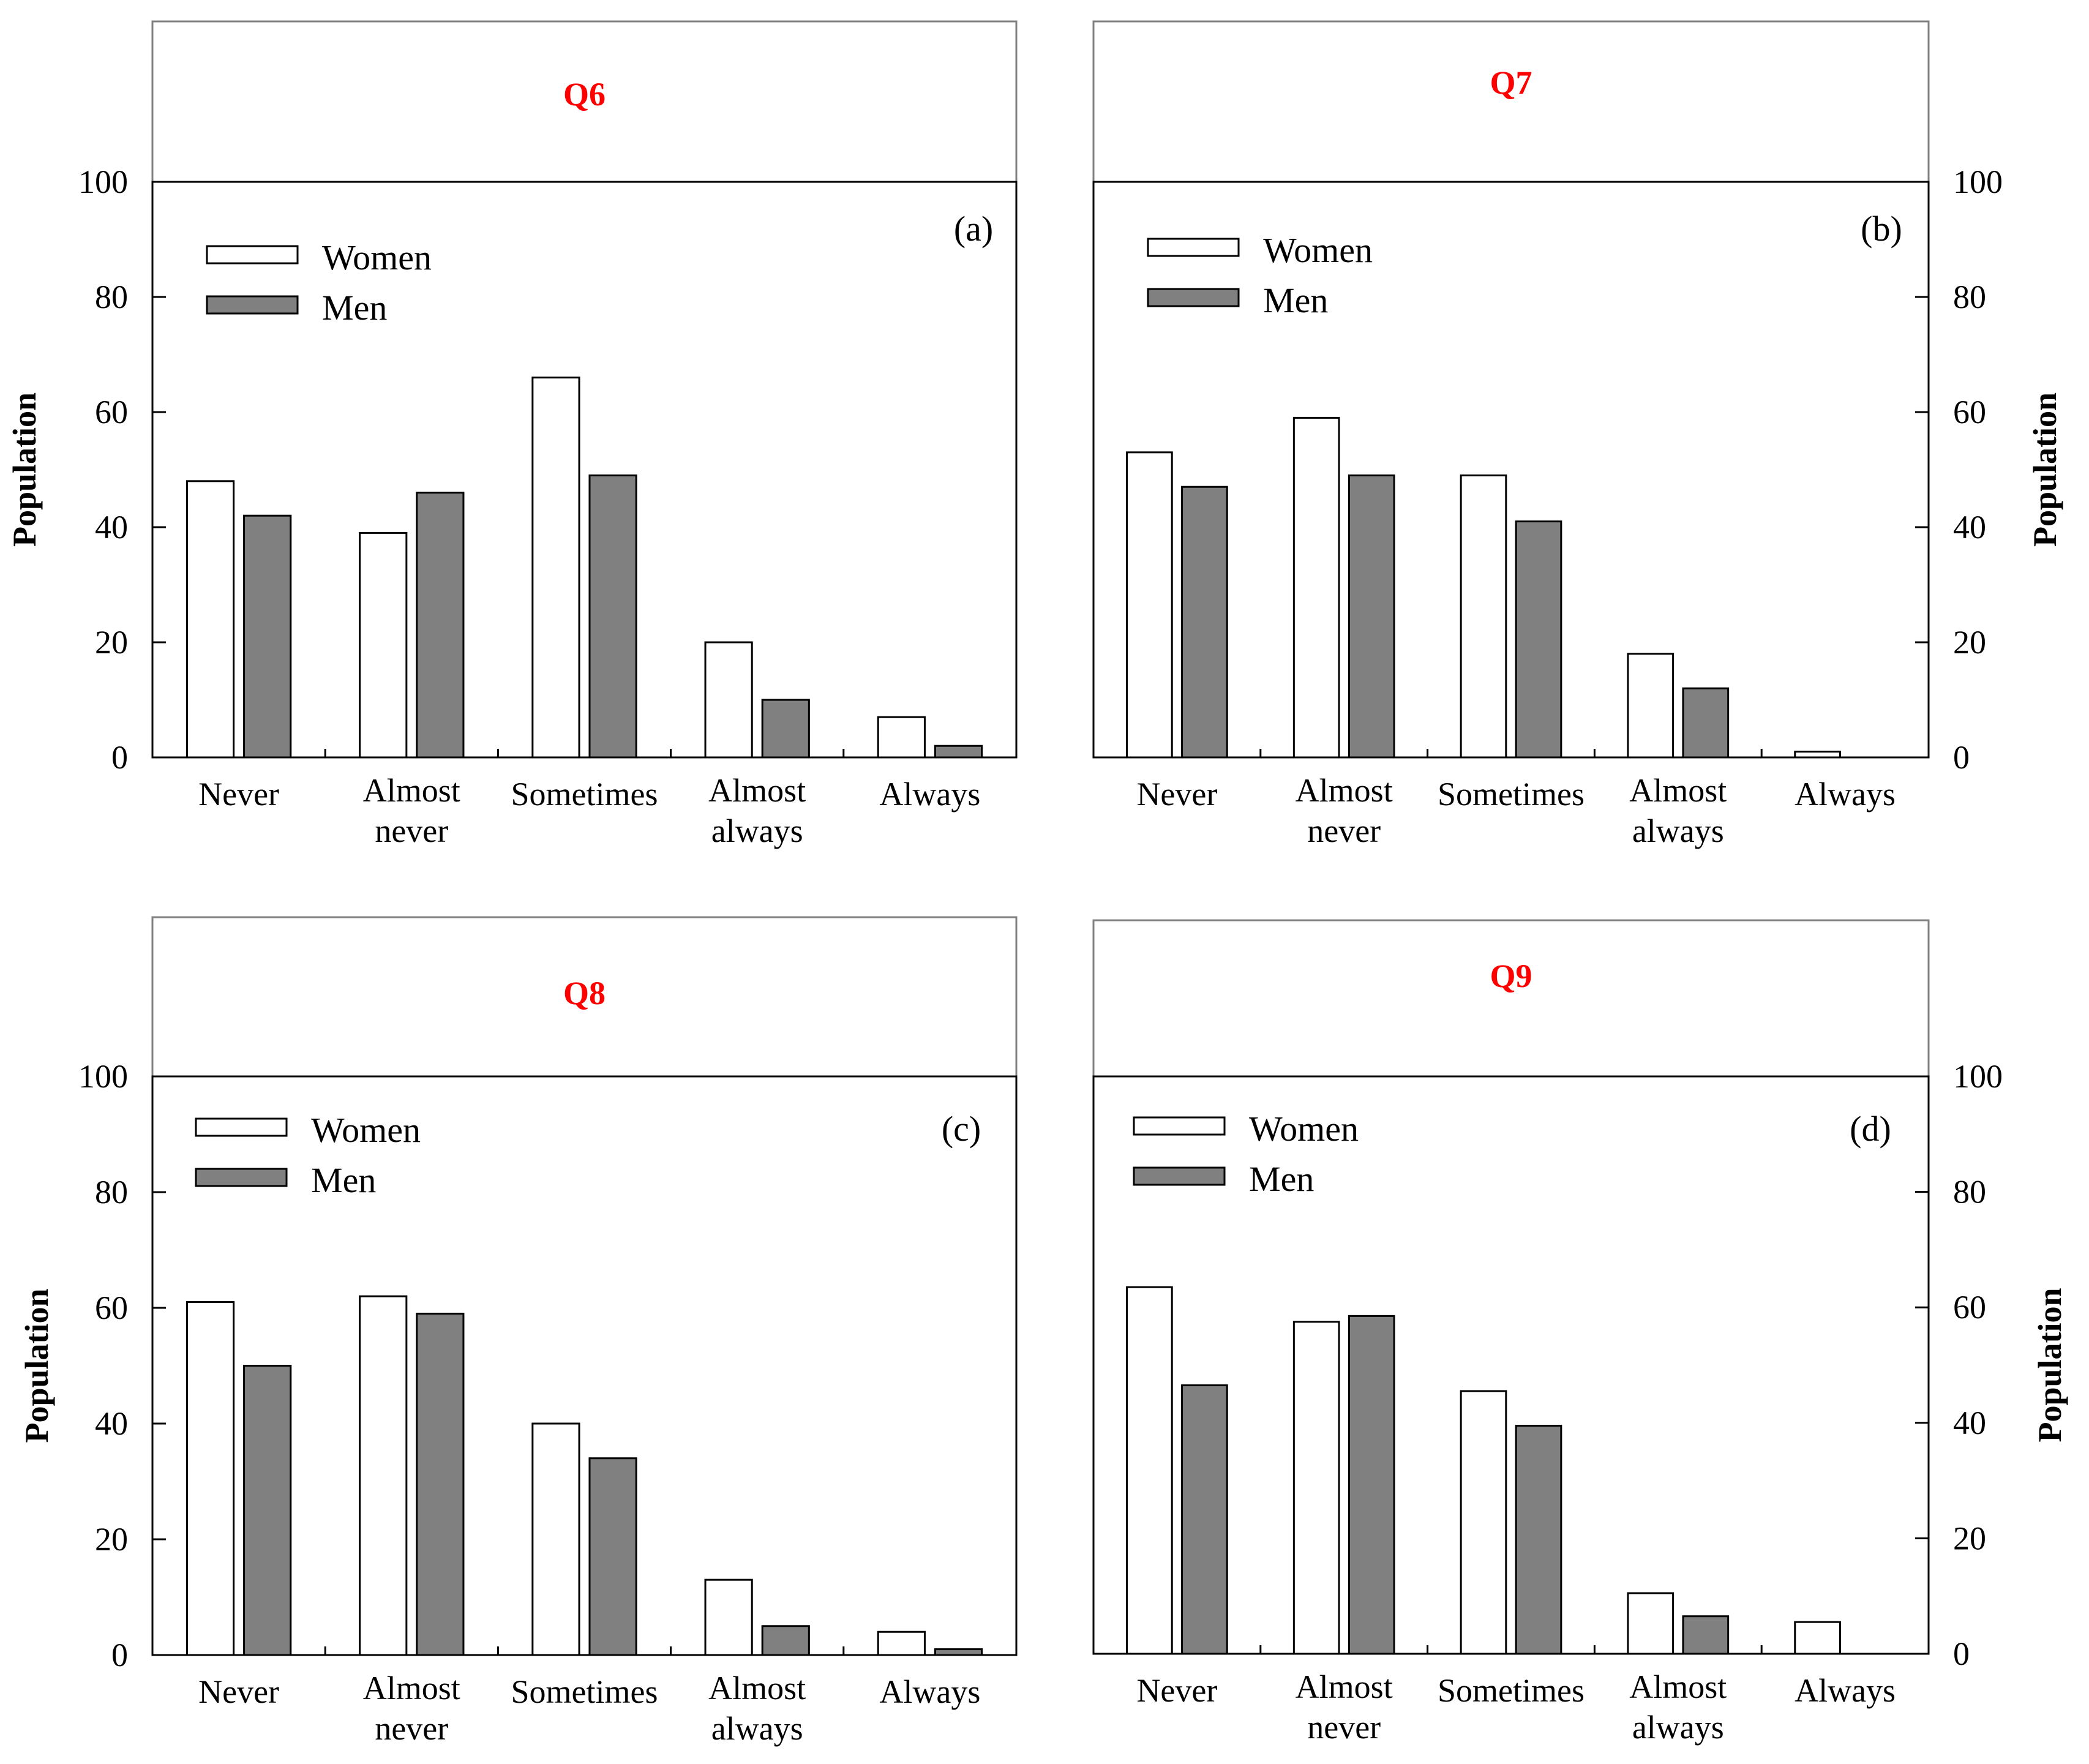 The image size is (2089, 1764). Describe the element at coordinates (961, 1129) in the screenshot. I see `panel-letter: (c)` at that location.